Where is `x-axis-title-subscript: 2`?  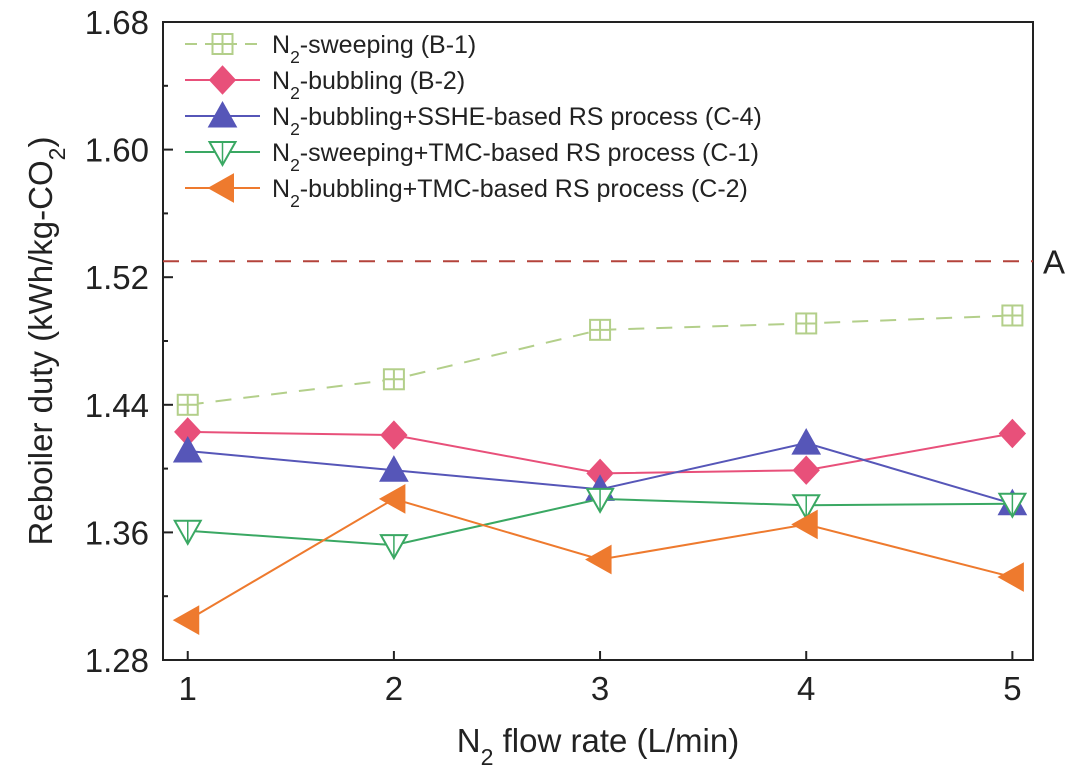 x-axis-title-subscript: 2 is located at coordinates (487, 757).